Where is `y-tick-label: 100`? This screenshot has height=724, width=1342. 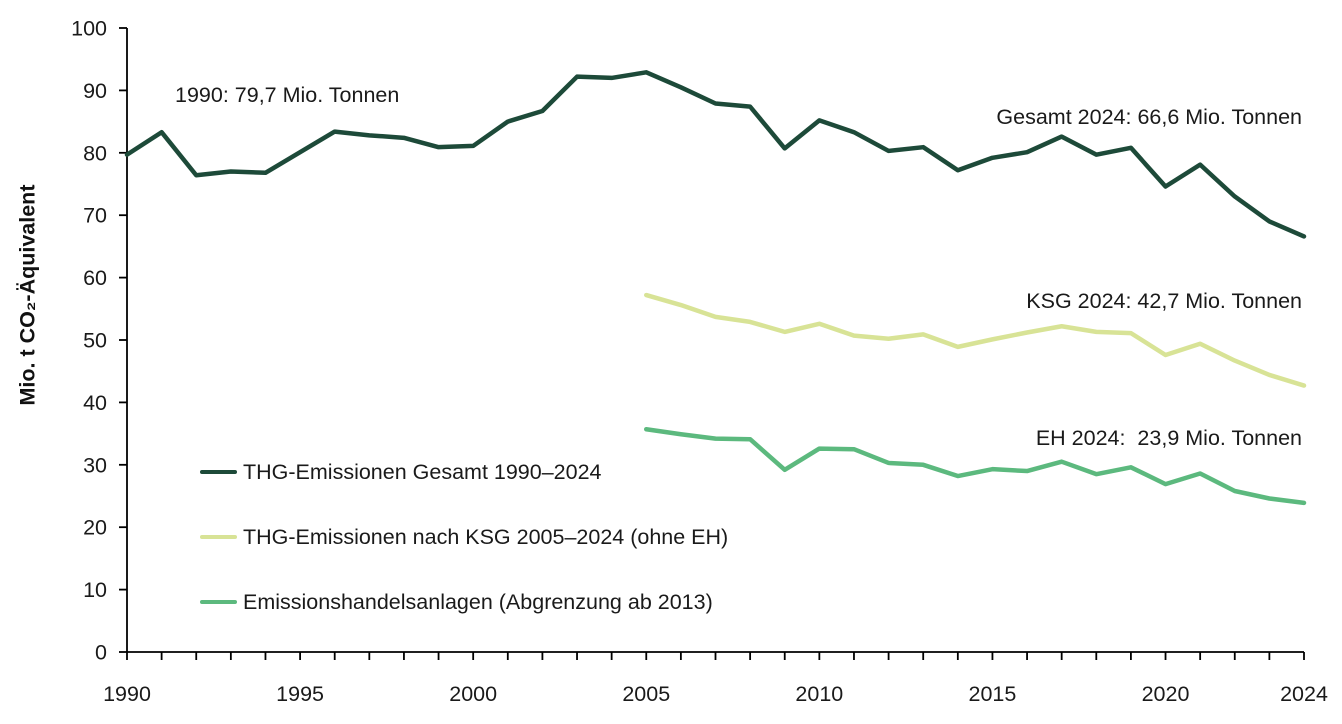 y-tick-label: 100 is located at coordinates (89, 29).